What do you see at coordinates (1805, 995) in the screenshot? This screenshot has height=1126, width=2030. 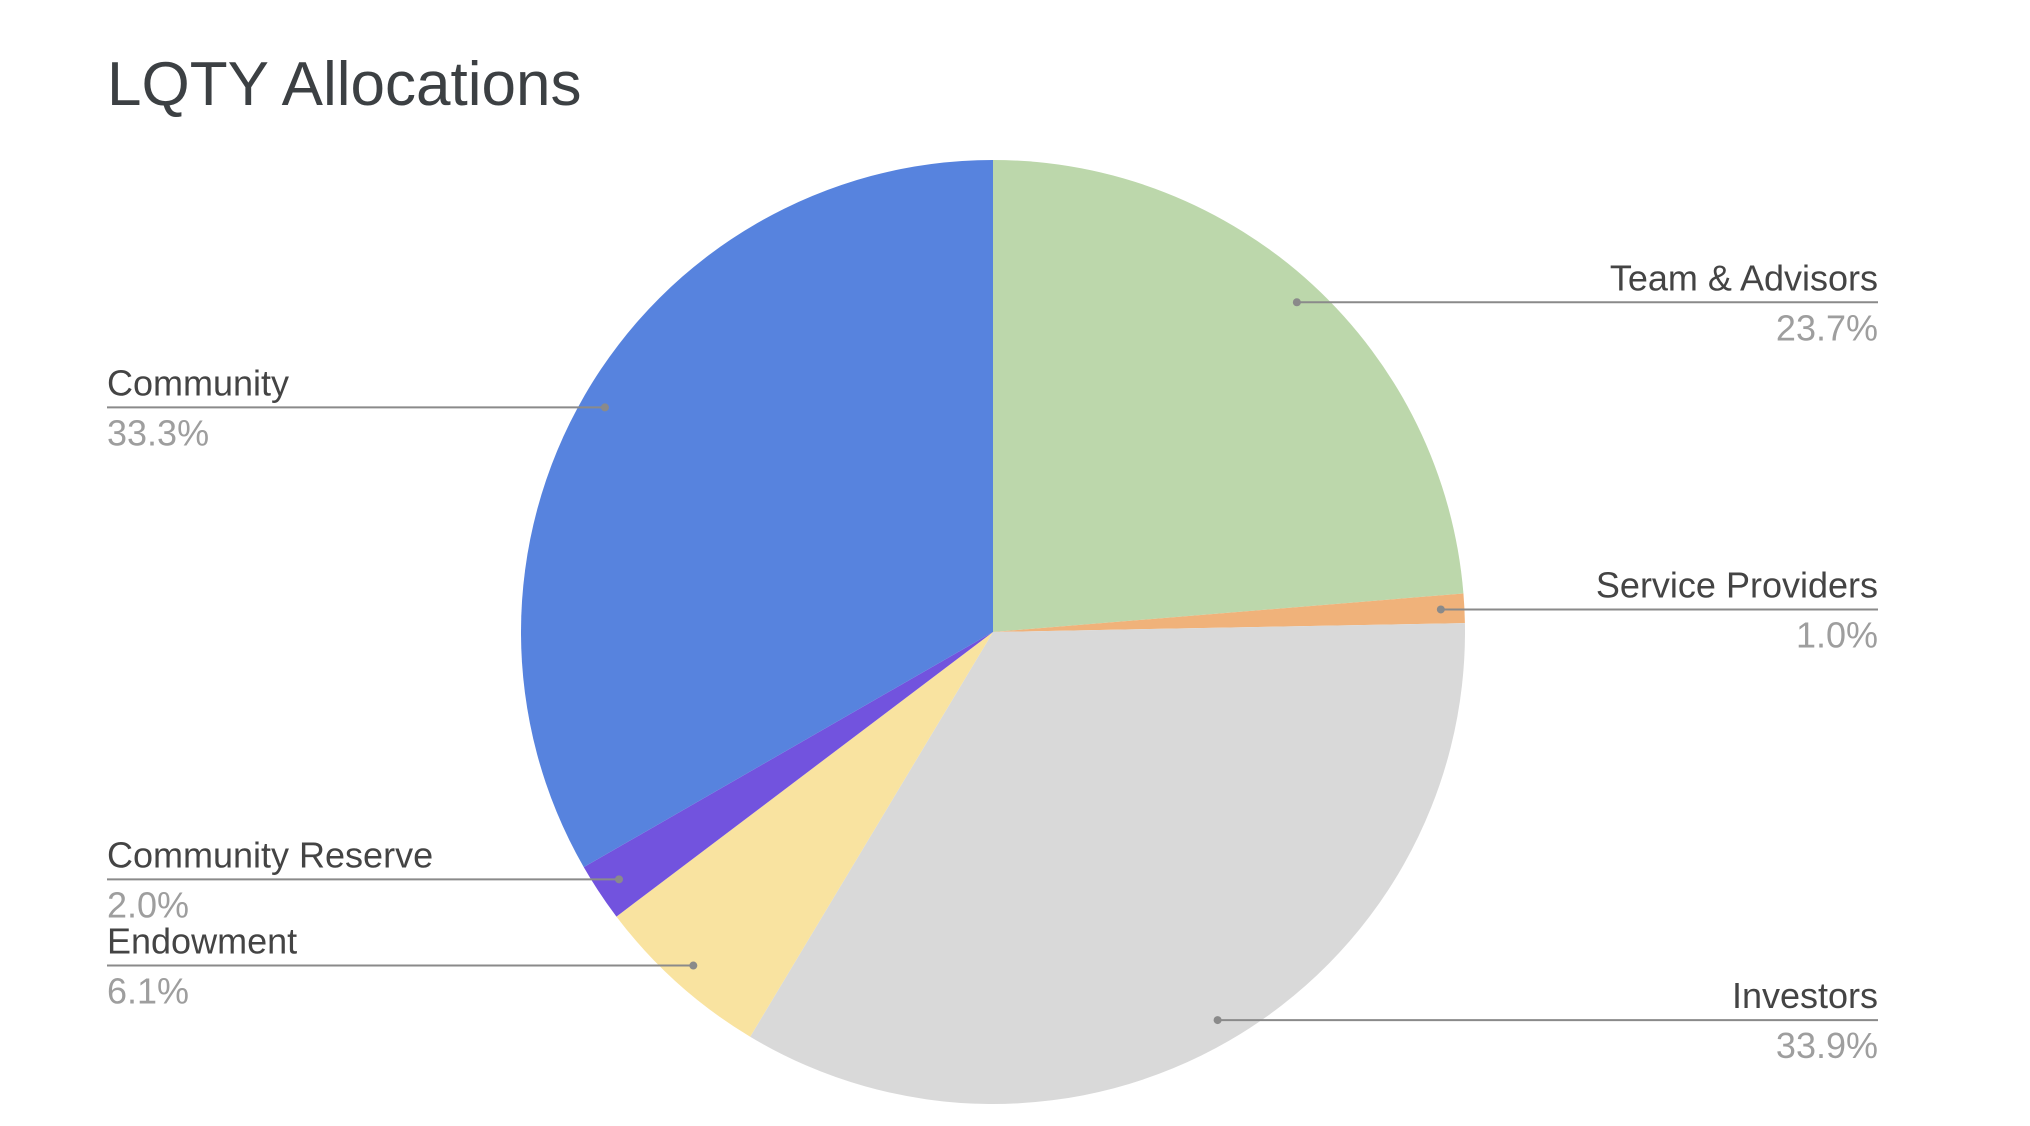 I see `slice-label: Investors` at bounding box center [1805, 995].